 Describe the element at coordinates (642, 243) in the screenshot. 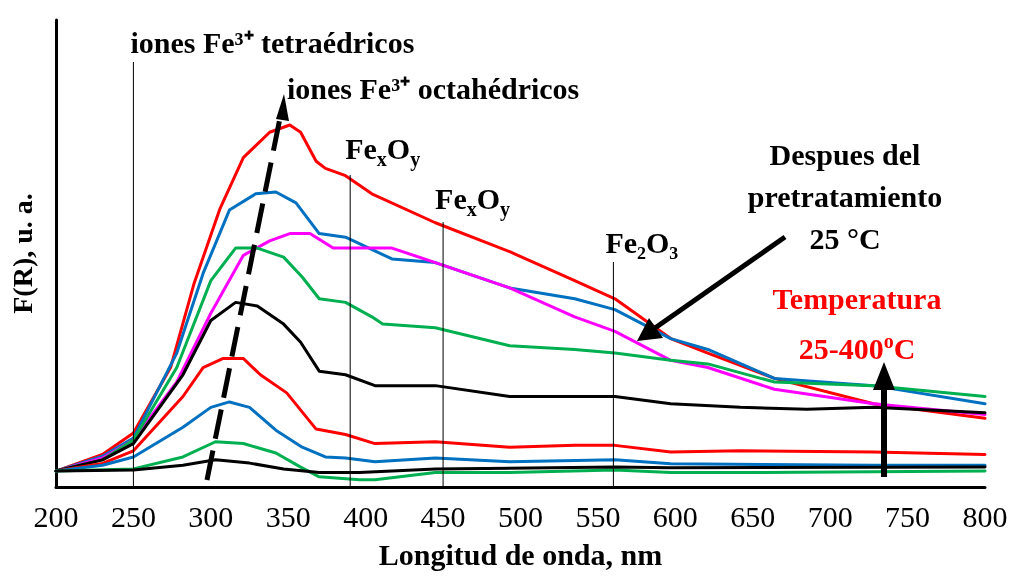

I see `ref-line-label: Fe₂O₃` at that location.